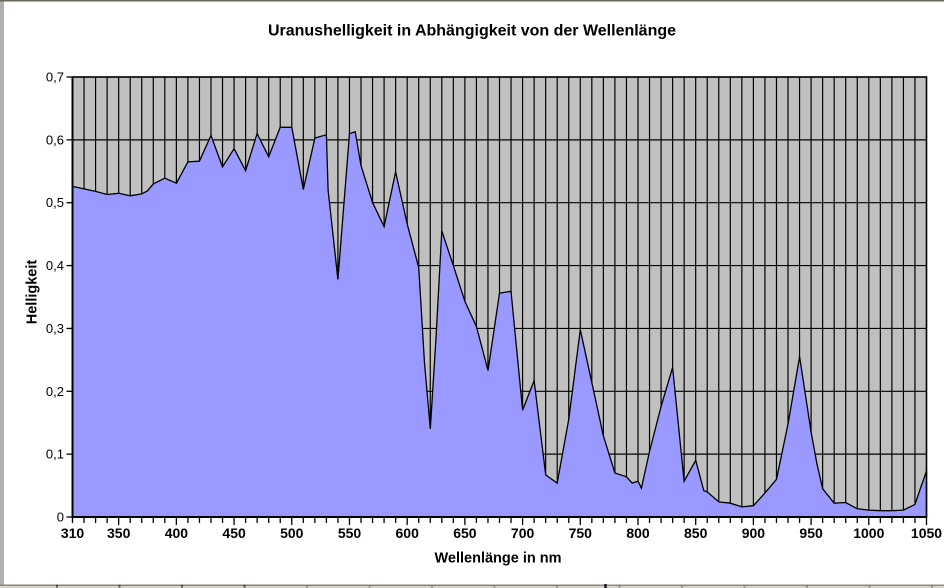 The width and height of the screenshot is (944, 588). I want to click on svg-text: 0,3, so click(55, 328).